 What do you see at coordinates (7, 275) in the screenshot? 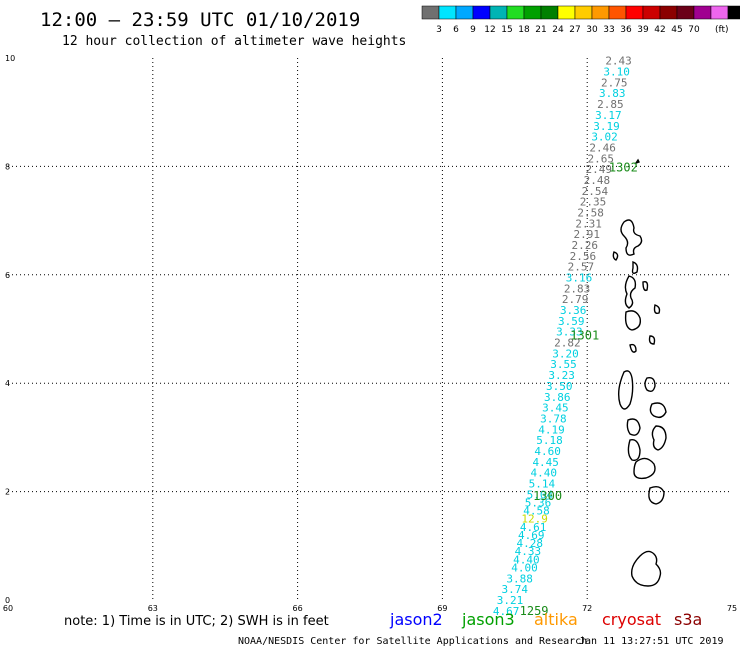
I see `y-tick-label: 6` at bounding box center [7, 275].